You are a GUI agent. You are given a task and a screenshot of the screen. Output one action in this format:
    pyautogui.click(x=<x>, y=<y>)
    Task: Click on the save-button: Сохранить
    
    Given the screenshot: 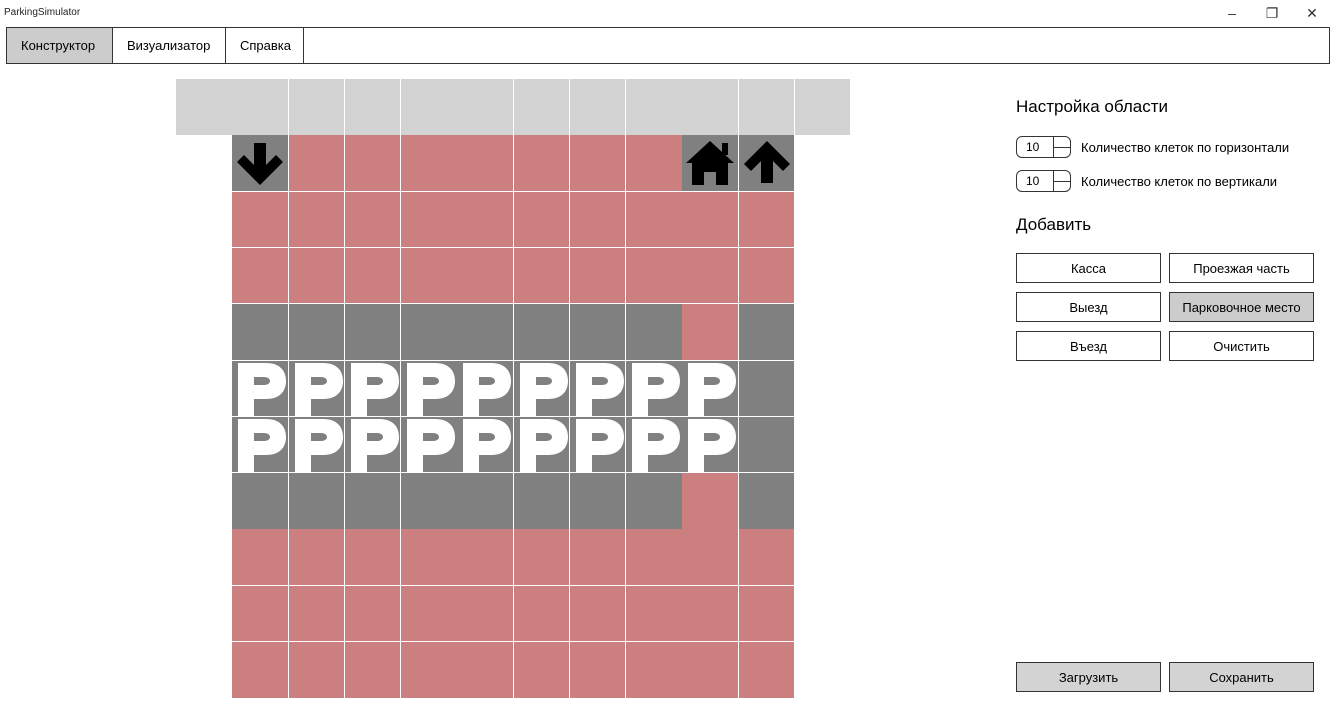 What is the action you would take?
    pyautogui.click(x=1241, y=677)
    